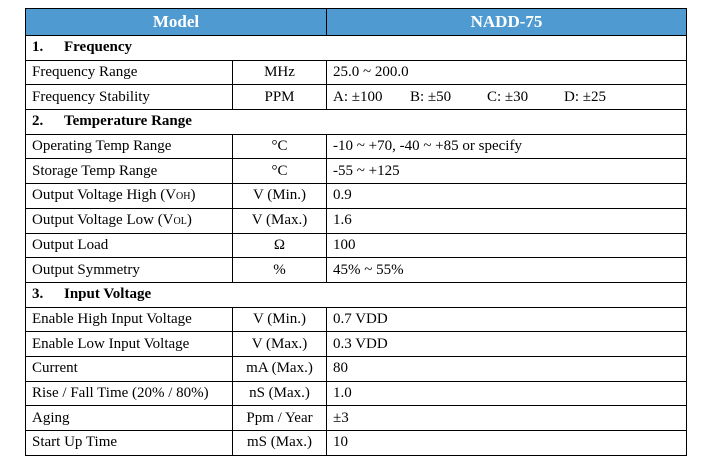 The image size is (714, 464). I want to click on parameter-cell: Enable High Input Voltage, so click(129, 319).